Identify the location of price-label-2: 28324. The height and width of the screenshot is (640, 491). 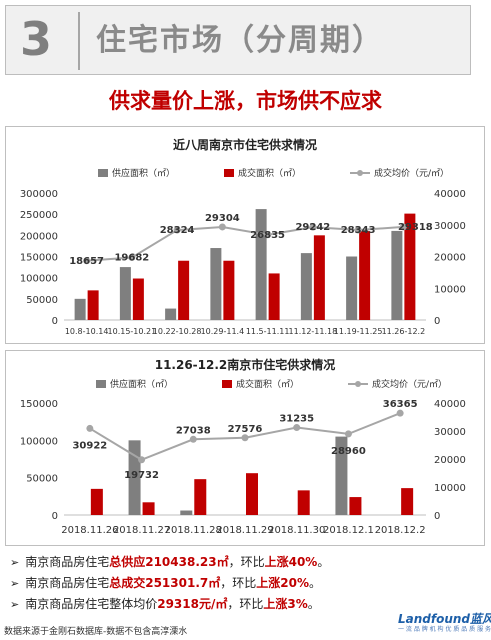
(177, 230).